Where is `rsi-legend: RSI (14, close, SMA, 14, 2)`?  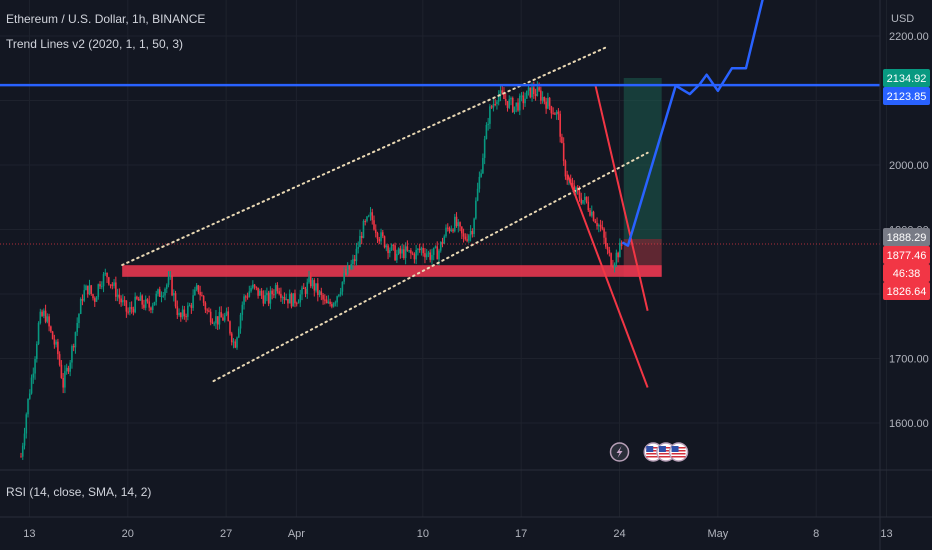 rsi-legend: RSI (14, close, SMA, 14, 2) is located at coordinates (79, 492).